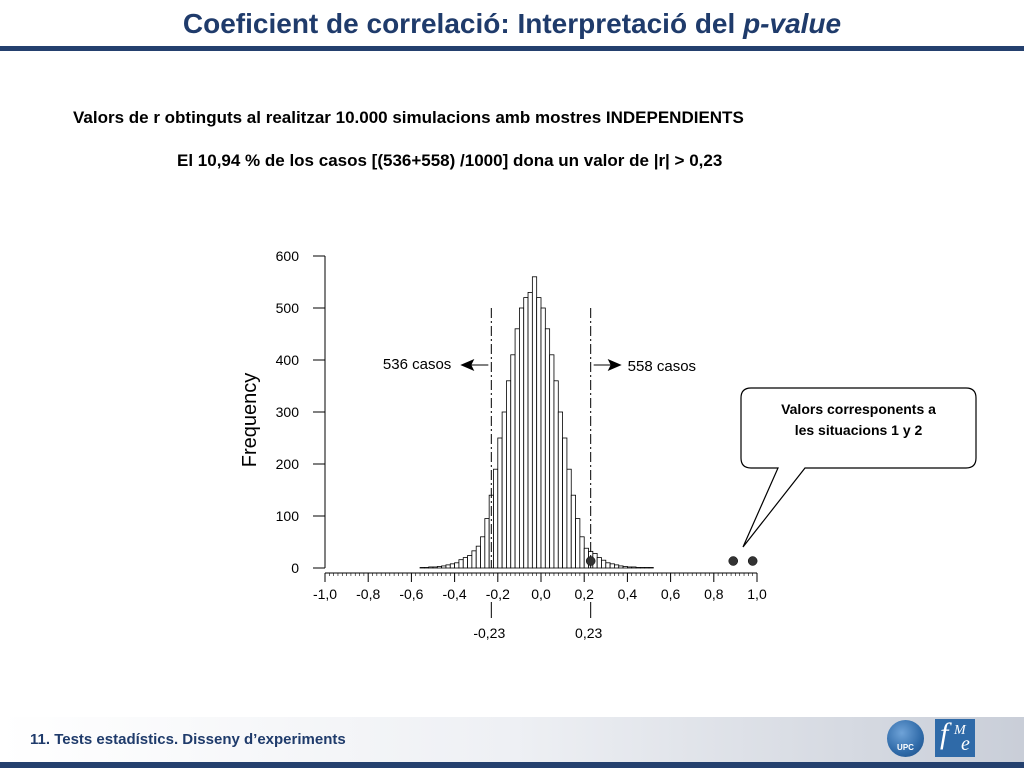  I want to click on annotation-right-cases: 558 casos, so click(662, 366).